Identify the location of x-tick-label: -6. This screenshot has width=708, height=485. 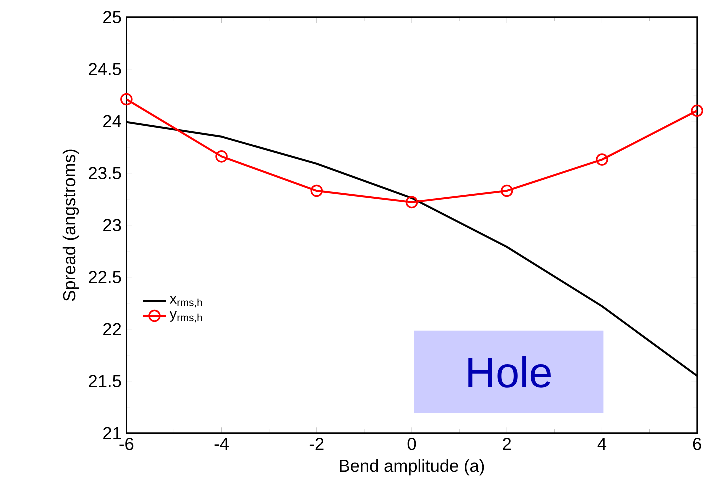
(127, 444).